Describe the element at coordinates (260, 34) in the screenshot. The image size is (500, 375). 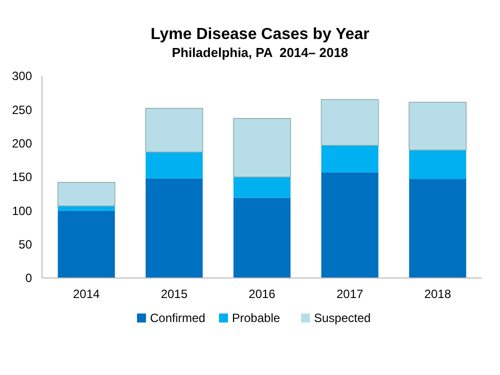
I see `chart-title: Lyme Disease Cases by Year` at that location.